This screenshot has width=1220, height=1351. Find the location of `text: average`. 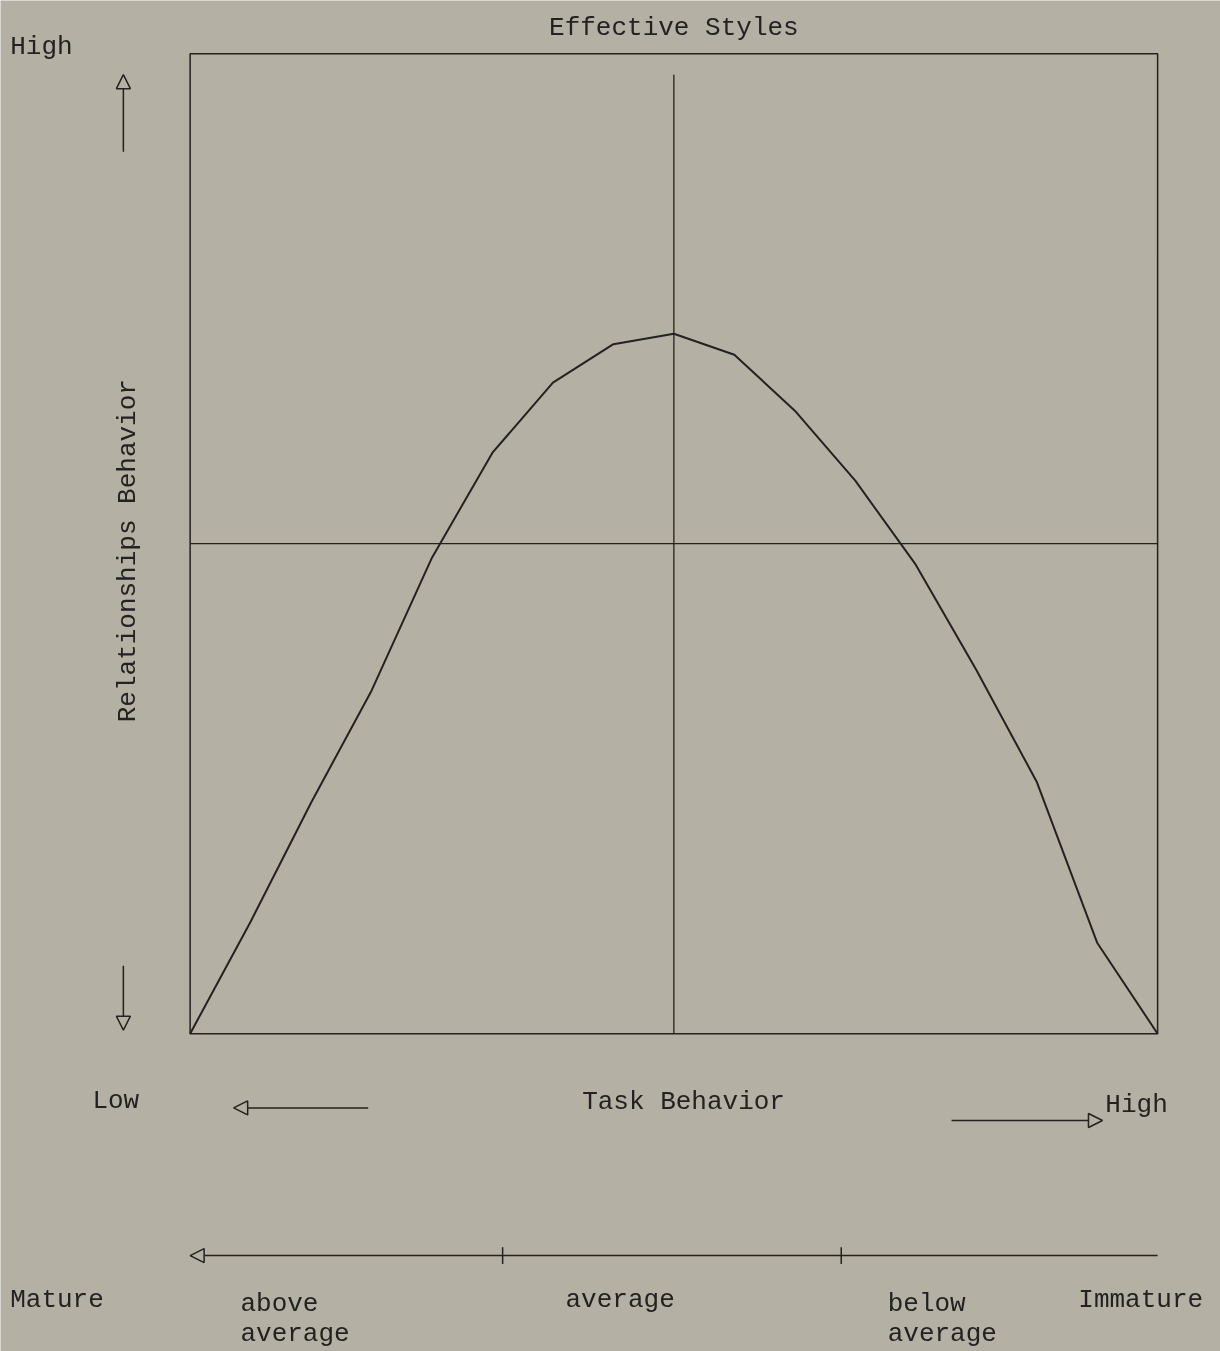

text: average is located at coordinates (620, 1300).